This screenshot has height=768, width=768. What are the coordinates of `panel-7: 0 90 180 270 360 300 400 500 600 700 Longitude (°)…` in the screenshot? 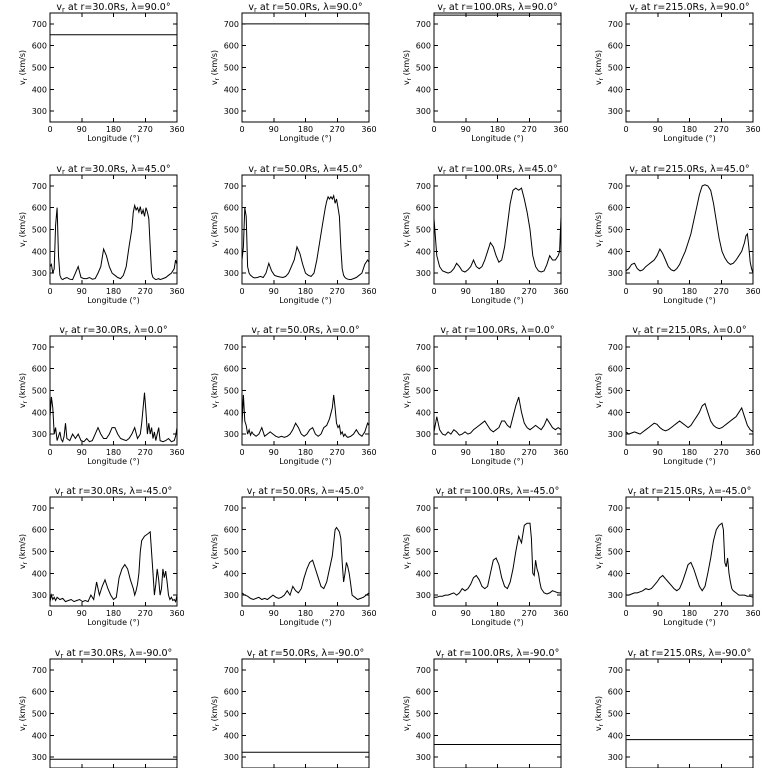 It's located at (485, 234).